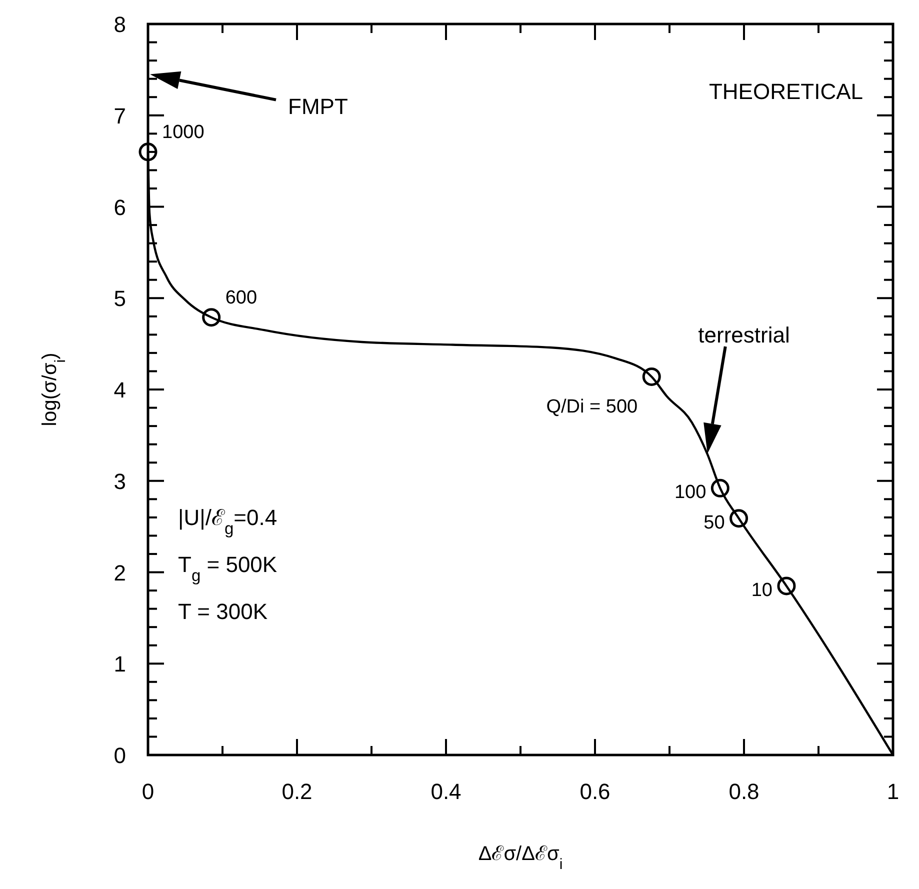 The width and height of the screenshot is (919, 889). What do you see at coordinates (228, 521) in the screenshot?
I see `annotation: |U|/ℰ$_{g}$=0.4` at bounding box center [228, 521].